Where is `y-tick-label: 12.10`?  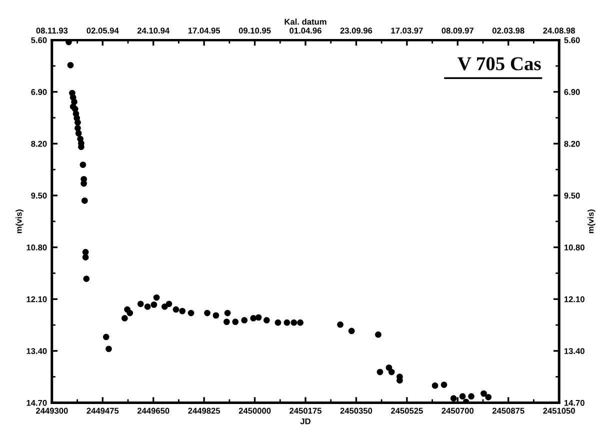 y-tick-label: 12.10 is located at coordinates (36, 299).